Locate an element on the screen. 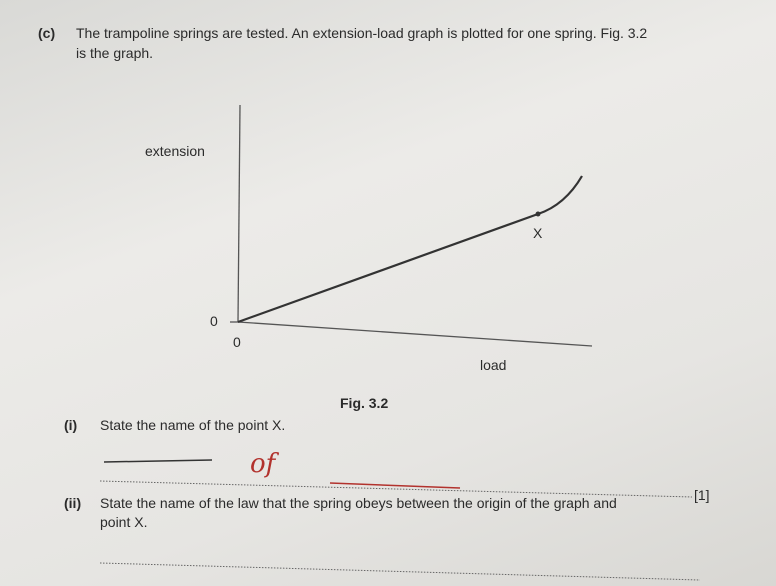 The image size is (776, 586). y-axis-label: extension is located at coordinates (175, 151).